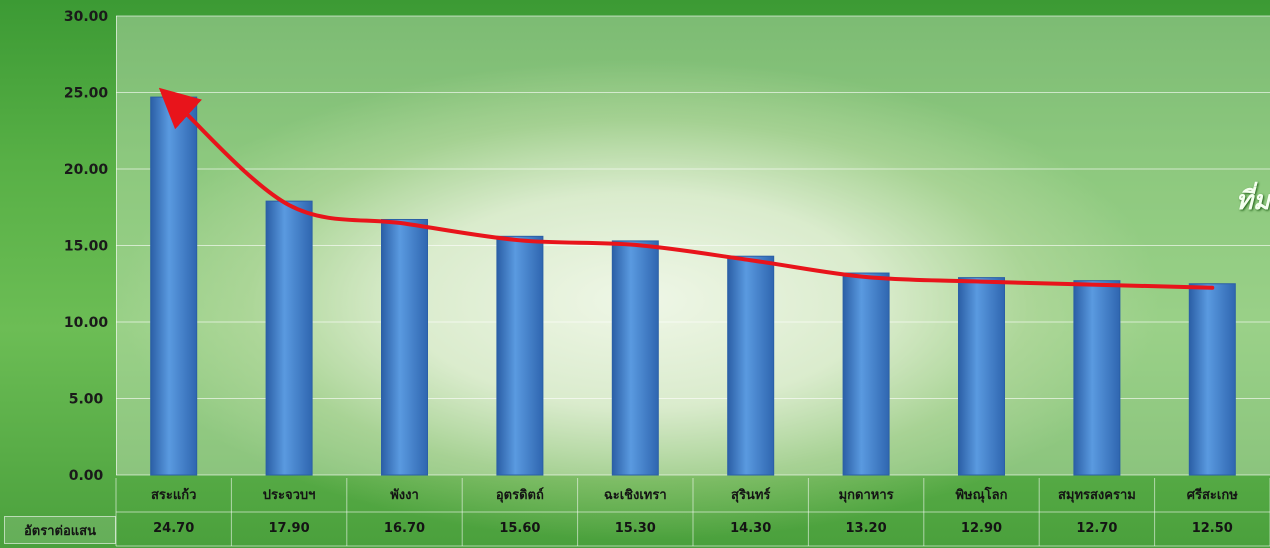 The width and height of the screenshot is (1270, 548). What do you see at coordinates (86, 323) in the screenshot?
I see `y-tick-label: 10.00` at bounding box center [86, 323].